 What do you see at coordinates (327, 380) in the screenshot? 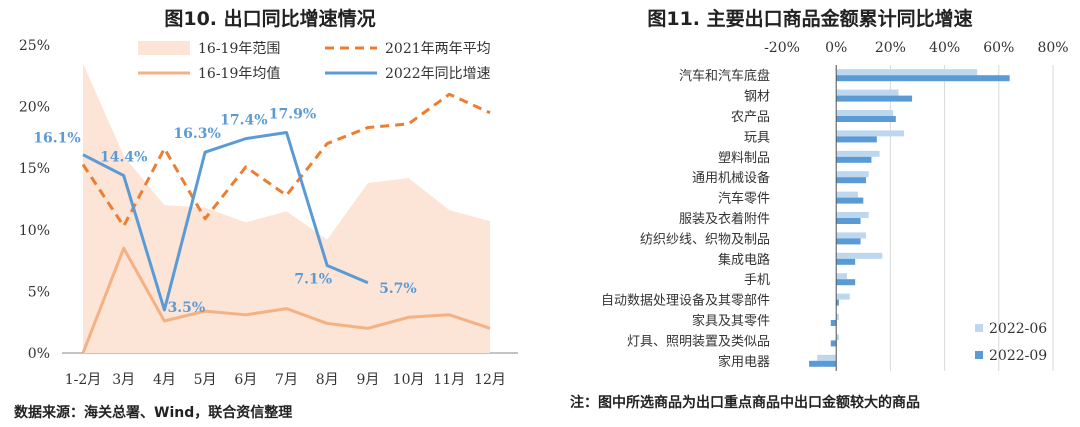
I see `x-tick-label: 8月` at bounding box center [327, 380].